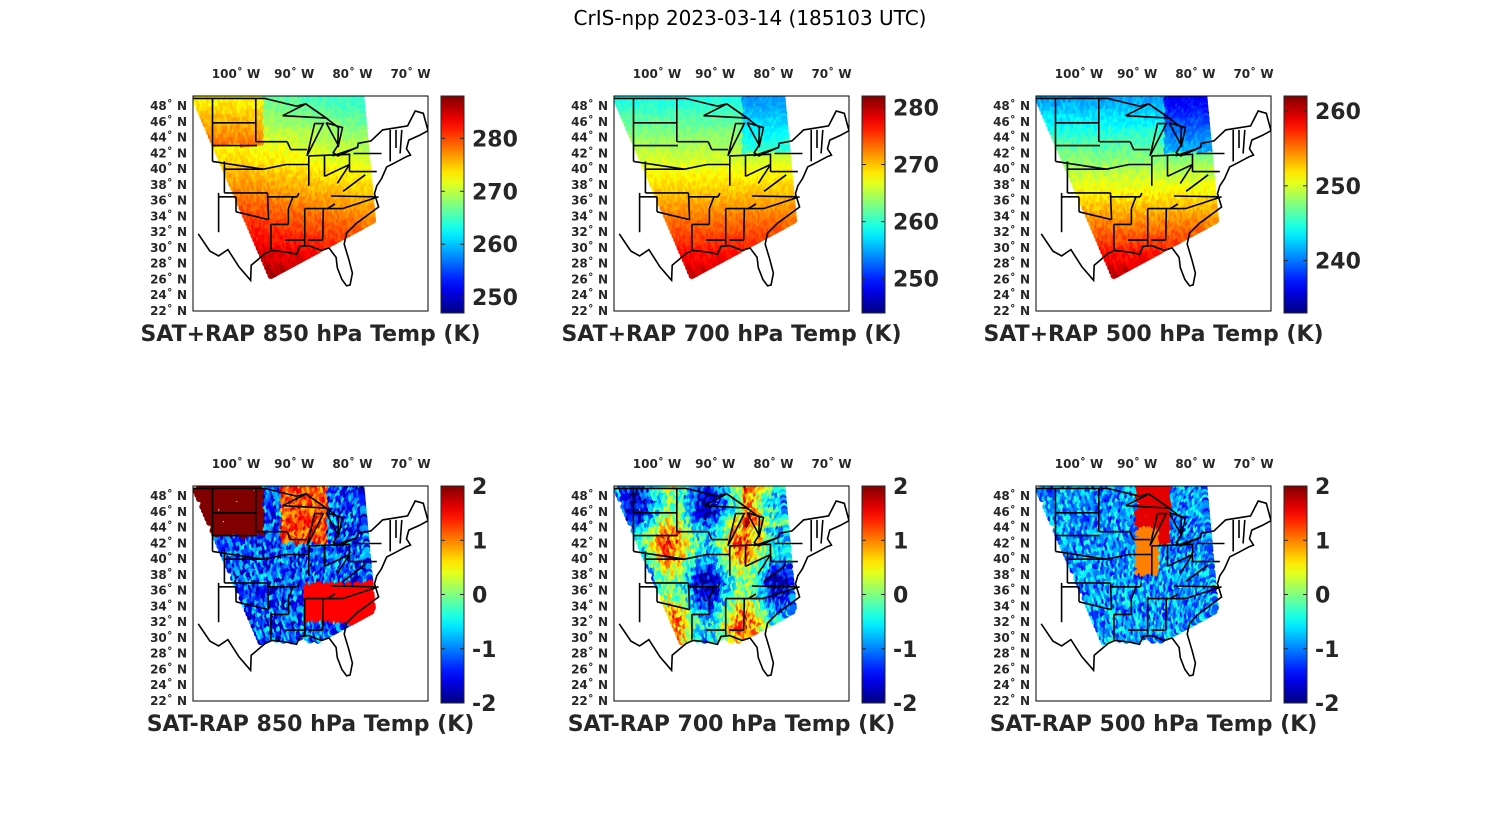 This screenshot has height=825, width=1500. What do you see at coordinates (705, 566) in the screenshot?
I see `retrieval-swath` at bounding box center [705, 566].